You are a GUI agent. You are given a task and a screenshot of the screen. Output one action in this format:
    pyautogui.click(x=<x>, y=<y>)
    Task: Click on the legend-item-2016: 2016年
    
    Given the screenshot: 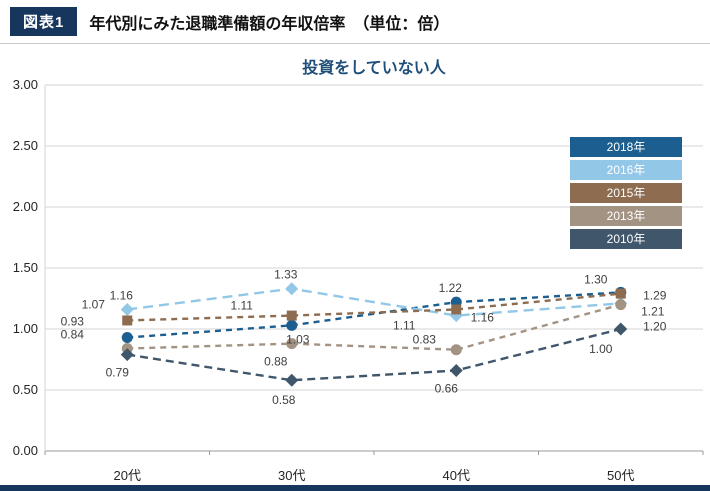 What is the action you would take?
    pyautogui.click(x=626, y=170)
    